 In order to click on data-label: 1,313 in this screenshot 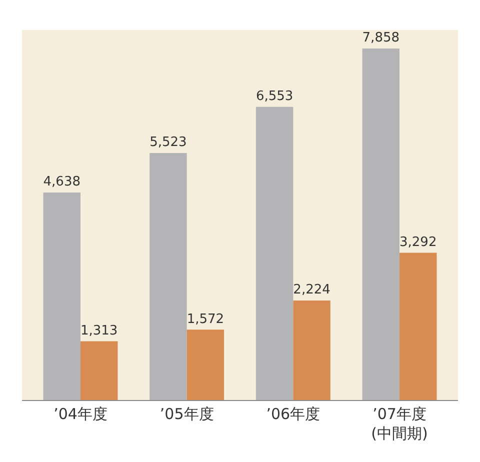, I will do `click(99, 330)`.